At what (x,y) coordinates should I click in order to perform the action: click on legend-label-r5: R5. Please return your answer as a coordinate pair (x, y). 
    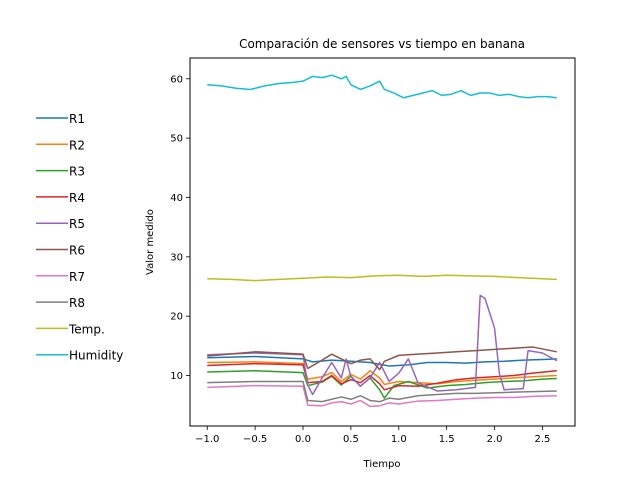
    Looking at the image, I should click on (77, 224).